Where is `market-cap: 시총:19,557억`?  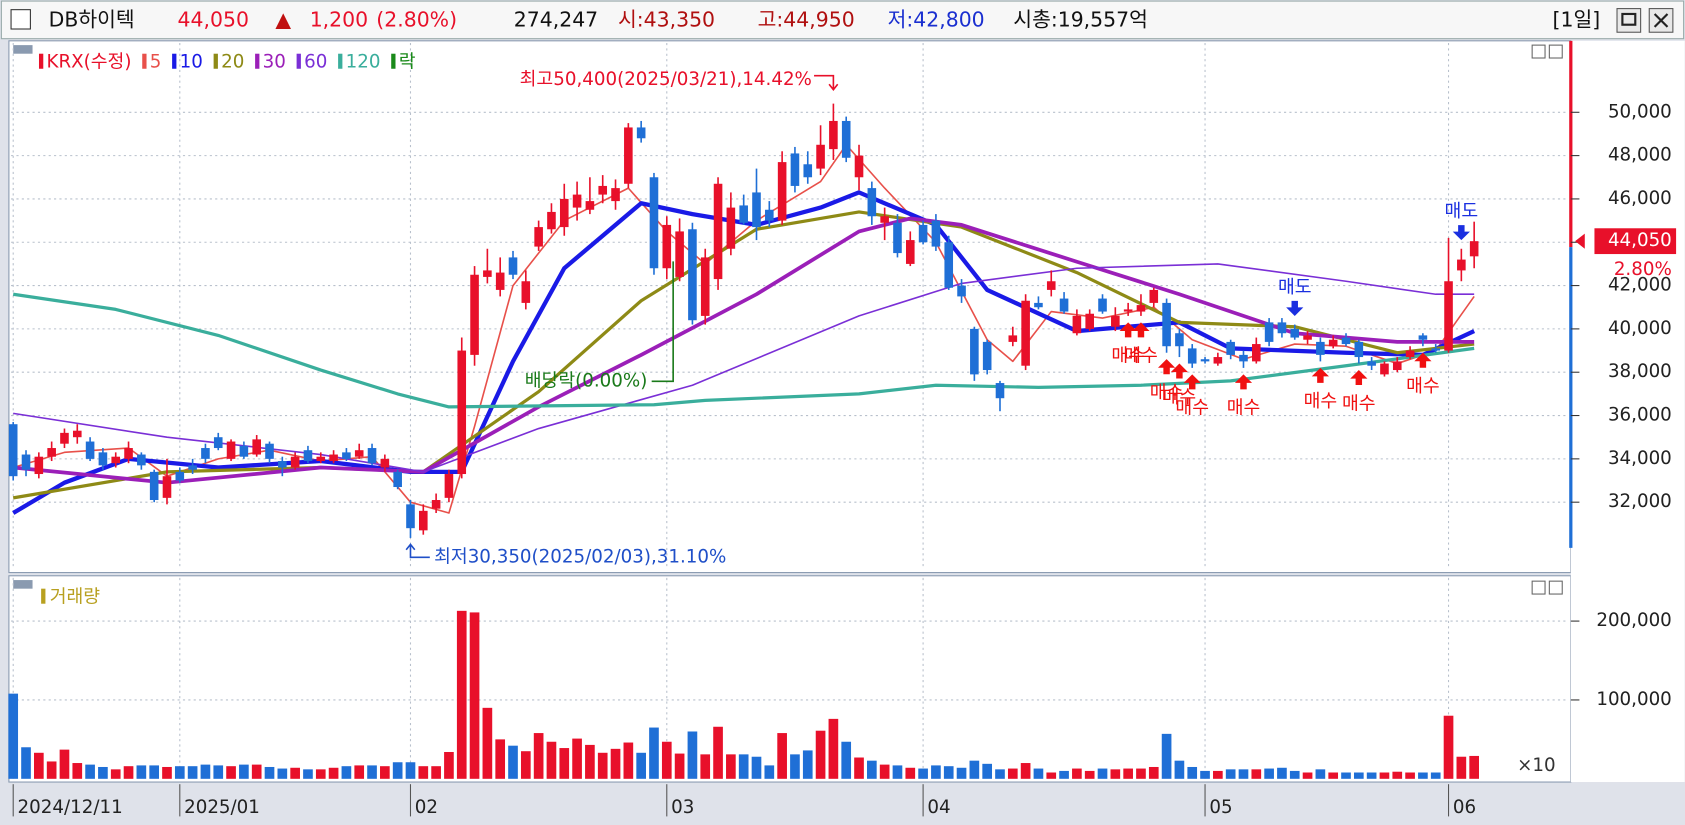 market-cap: 시총:19,557억 is located at coordinates (1080, 19).